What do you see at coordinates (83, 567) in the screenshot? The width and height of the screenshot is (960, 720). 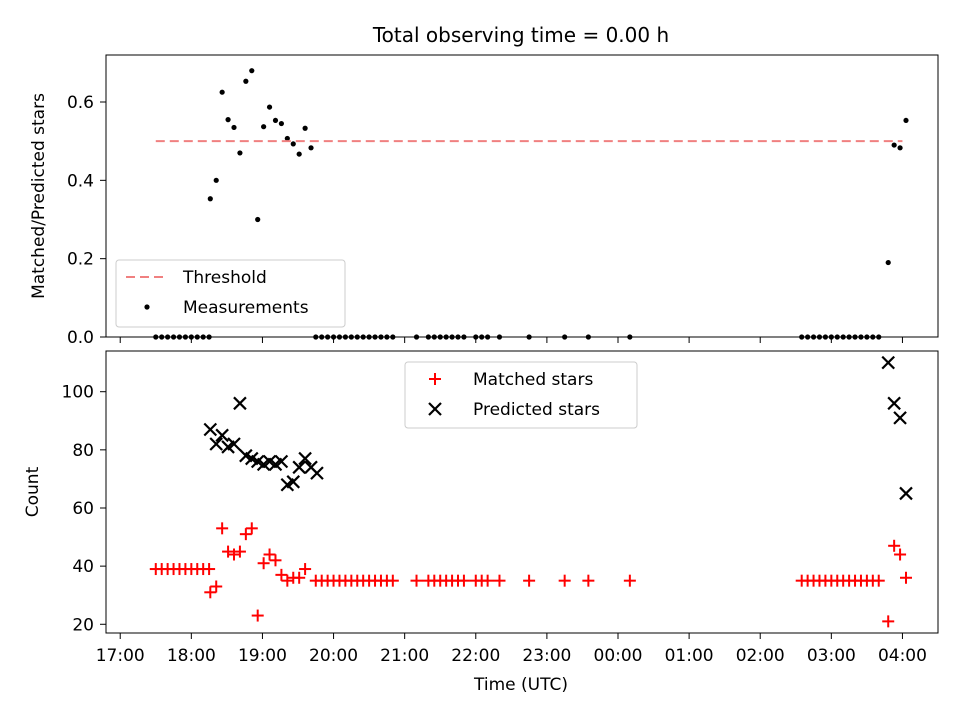 I see `y-tick-label: 40` at bounding box center [83, 567].